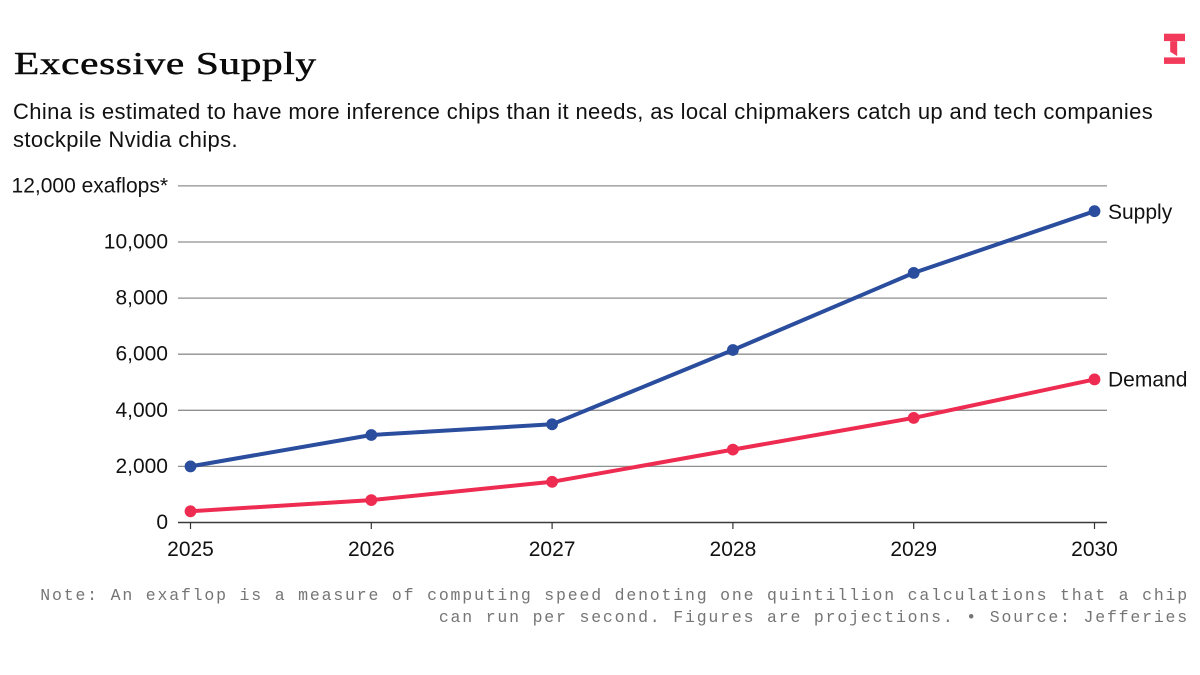  What do you see at coordinates (162, 522) in the screenshot?
I see `svg-text: 0` at bounding box center [162, 522].